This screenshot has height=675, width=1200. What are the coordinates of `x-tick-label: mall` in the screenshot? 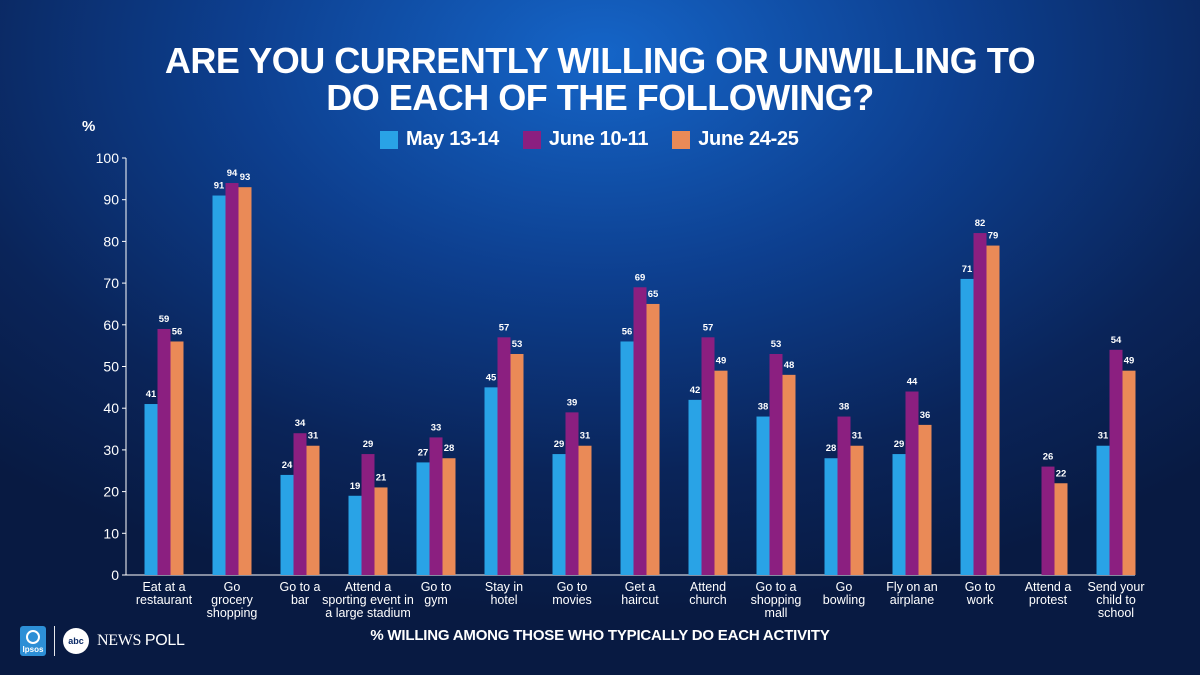 It's located at (776, 613).